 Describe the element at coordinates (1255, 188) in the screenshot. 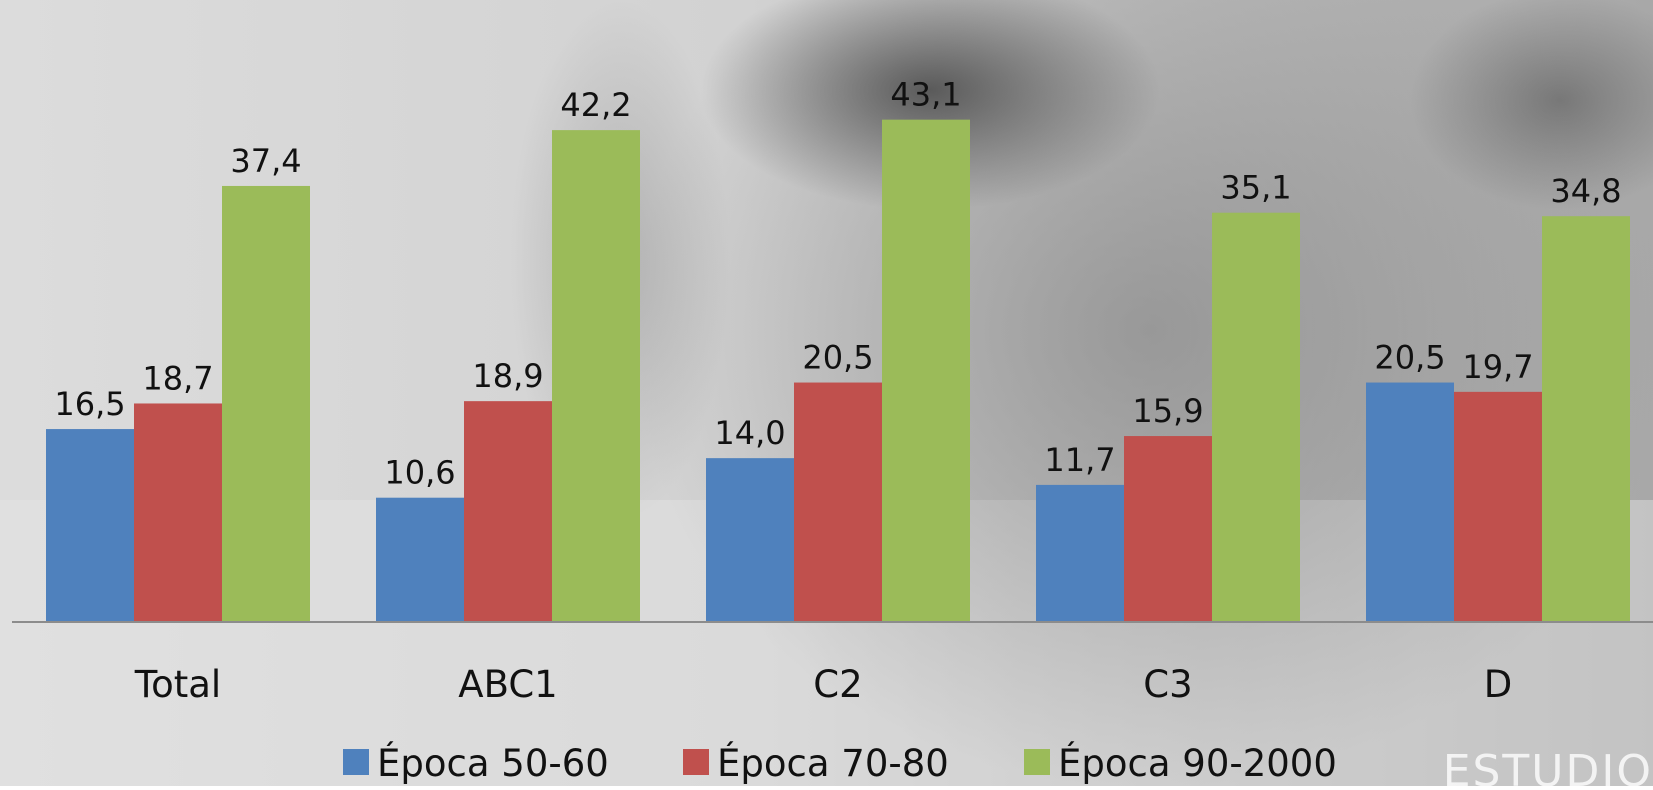

I see `data-label: 35,1` at that location.